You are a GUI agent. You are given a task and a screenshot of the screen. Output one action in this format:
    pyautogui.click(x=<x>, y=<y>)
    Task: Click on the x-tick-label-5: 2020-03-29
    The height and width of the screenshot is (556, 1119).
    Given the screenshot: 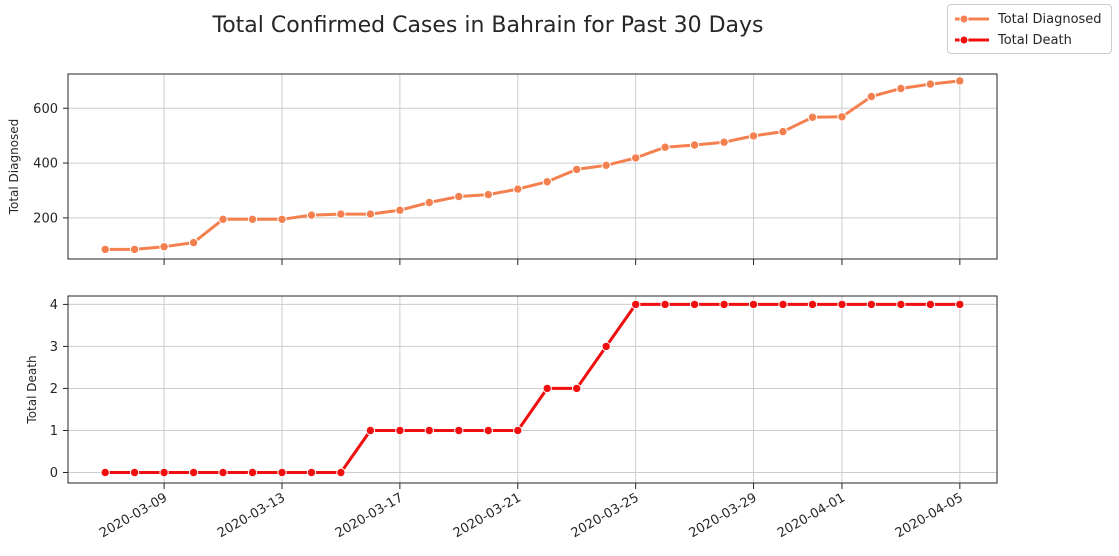 What is the action you would take?
    pyautogui.click(x=723, y=515)
    